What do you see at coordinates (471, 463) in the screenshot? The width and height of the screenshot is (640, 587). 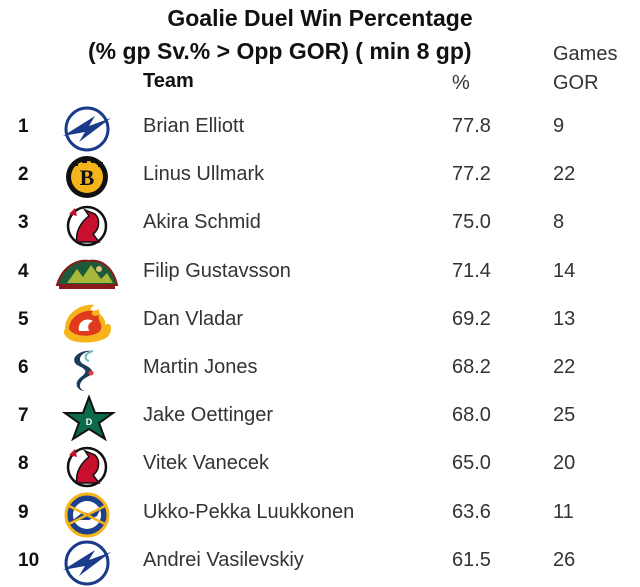 I see `win-percentage: 65.0` at bounding box center [471, 463].